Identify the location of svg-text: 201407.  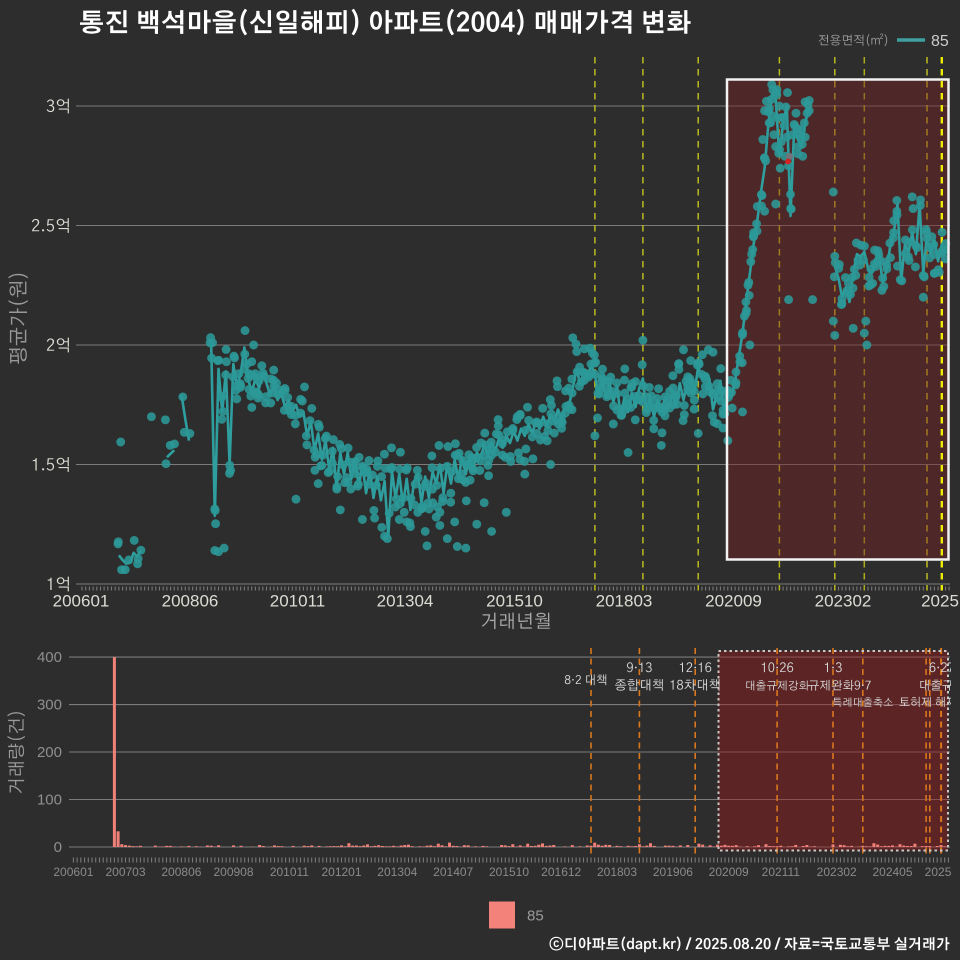
(453, 872).